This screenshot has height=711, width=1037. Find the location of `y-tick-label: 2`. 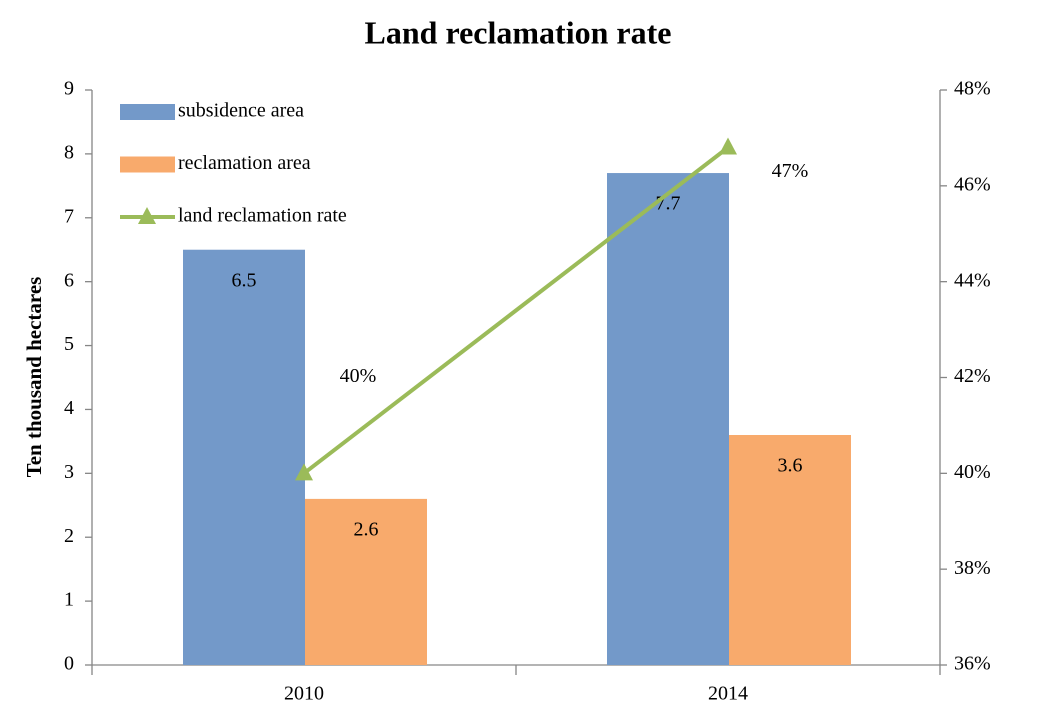

y-tick-label: 2 is located at coordinates (69, 536).